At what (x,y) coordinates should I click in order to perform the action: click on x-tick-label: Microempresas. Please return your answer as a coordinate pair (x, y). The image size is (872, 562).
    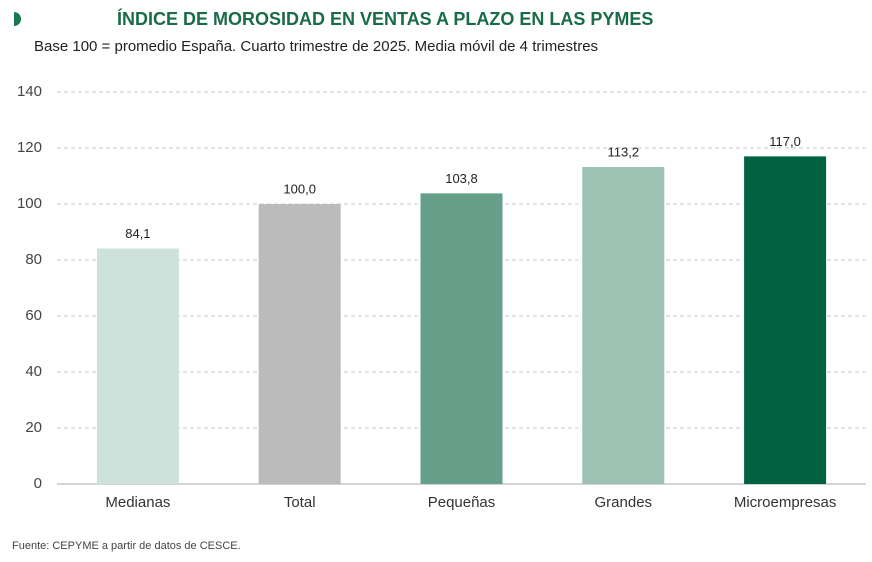
    Looking at the image, I should click on (785, 502).